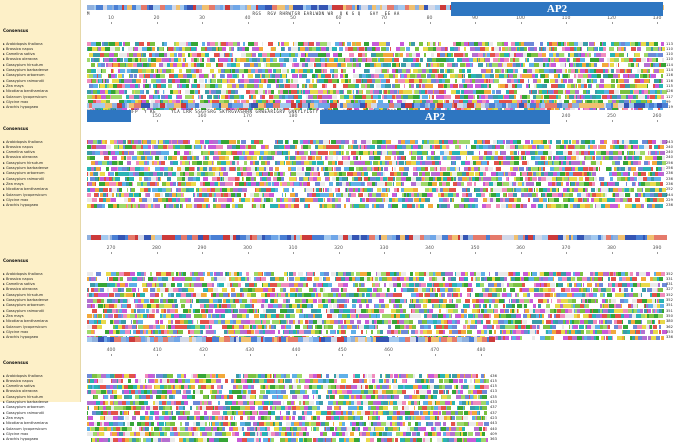  I want to click on species-name: ▸ Nicotiana benthamiana, so click(25, 189).